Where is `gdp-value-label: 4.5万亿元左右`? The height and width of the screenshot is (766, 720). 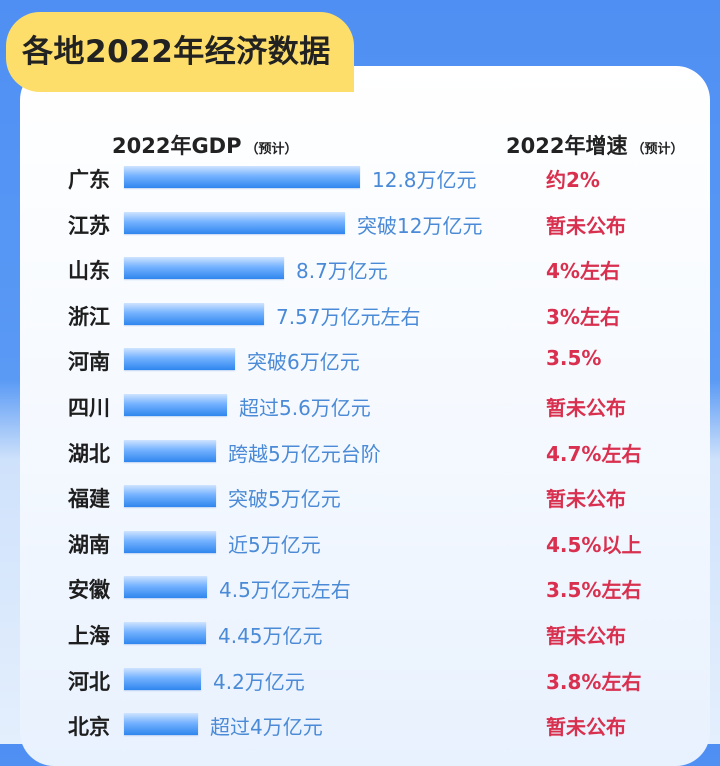
gdp-value-label: 4.5万亿元左右 is located at coordinates (285, 590).